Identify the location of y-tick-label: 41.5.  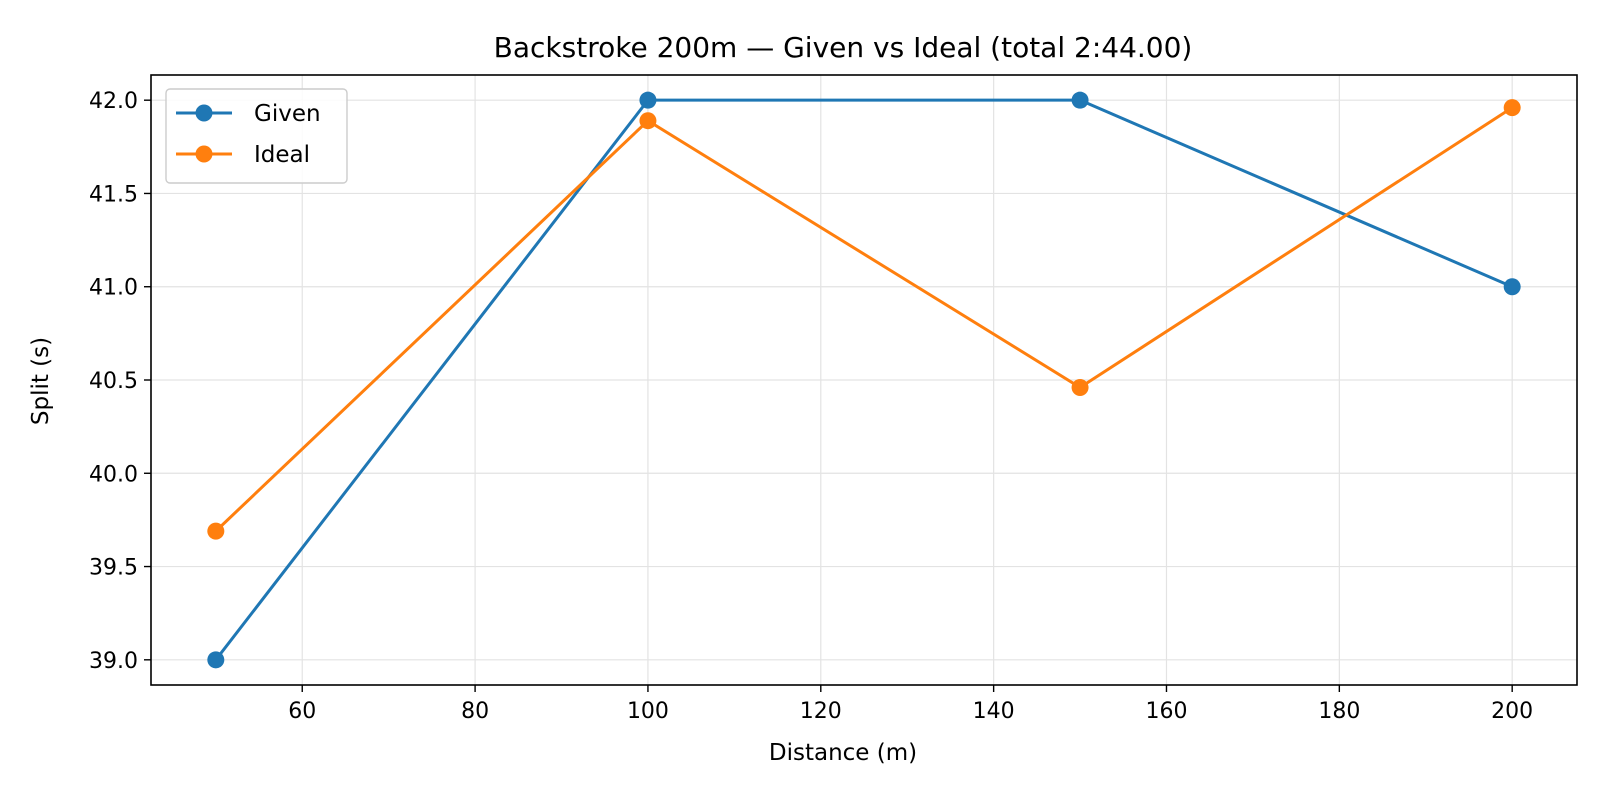
(113, 194).